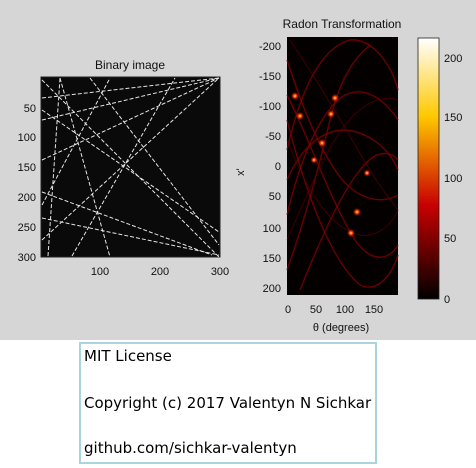  What do you see at coordinates (27, 138) in the screenshot?
I see `left-ytick: 100` at bounding box center [27, 138].